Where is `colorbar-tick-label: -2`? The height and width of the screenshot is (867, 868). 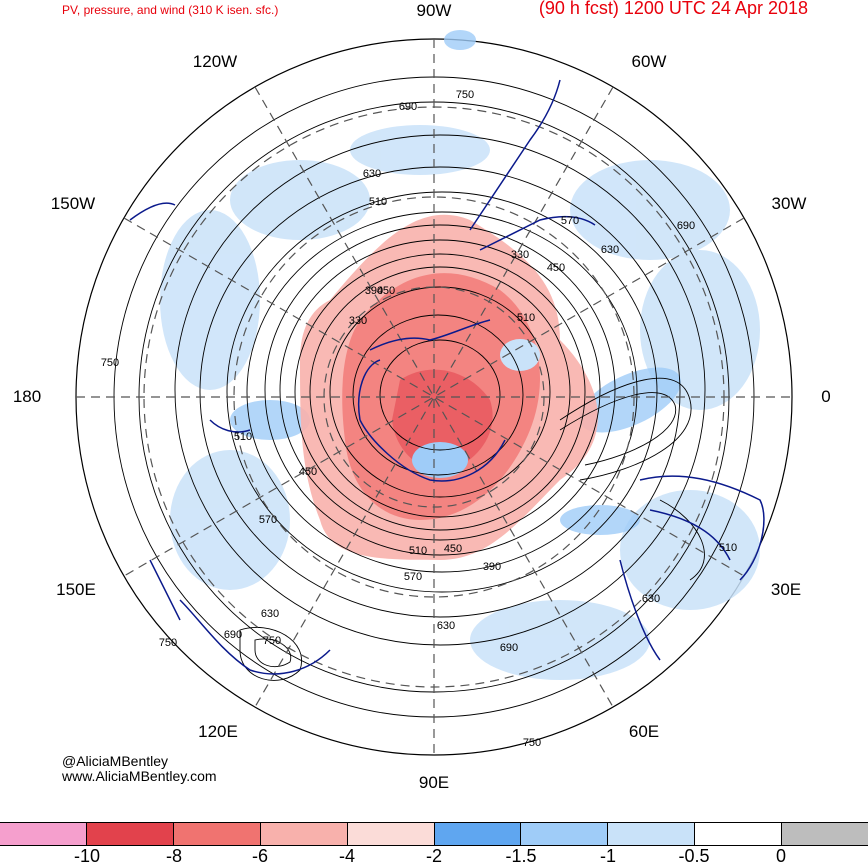
colorbar-tick-label: -2 is located at coordinates (434, 856).